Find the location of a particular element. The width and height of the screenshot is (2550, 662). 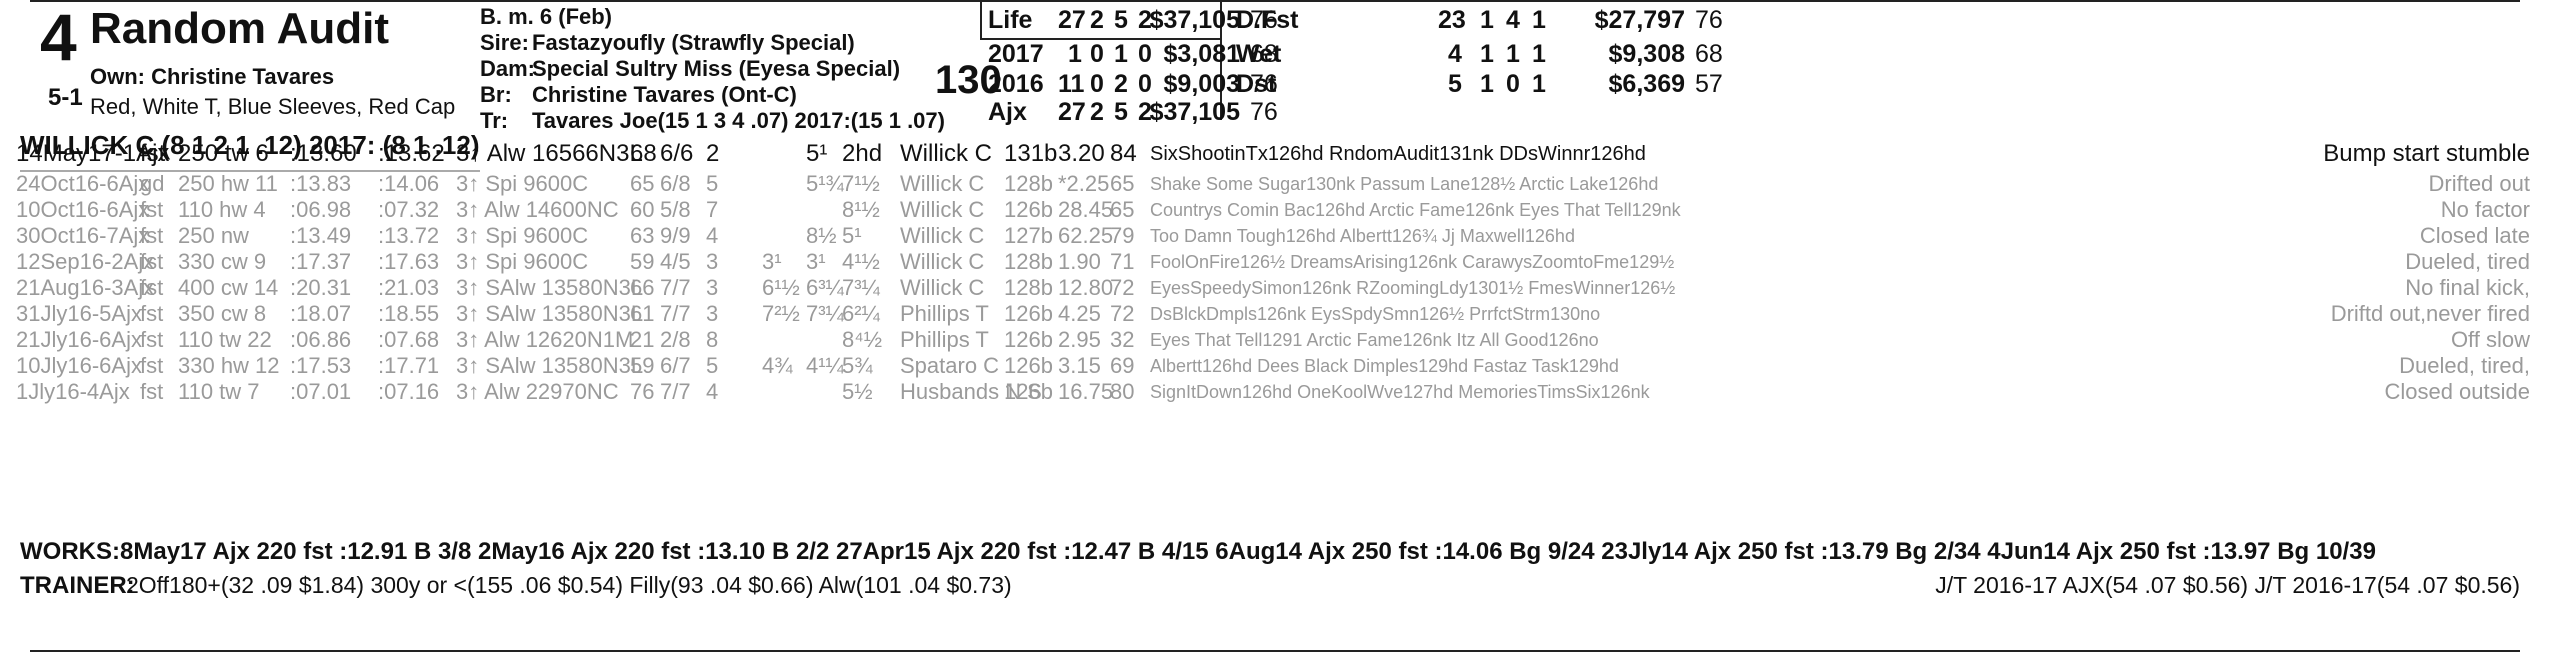

pp-start: 7 is located at coordinates (712, 209).